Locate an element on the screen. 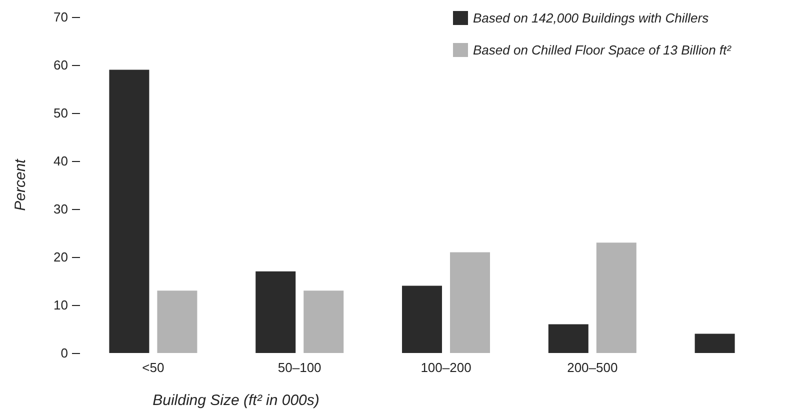 This screenshot has width=812, height=419. legend-label: Based on 142,000 Buildings with Chillers is located at coordinates (591, 18).